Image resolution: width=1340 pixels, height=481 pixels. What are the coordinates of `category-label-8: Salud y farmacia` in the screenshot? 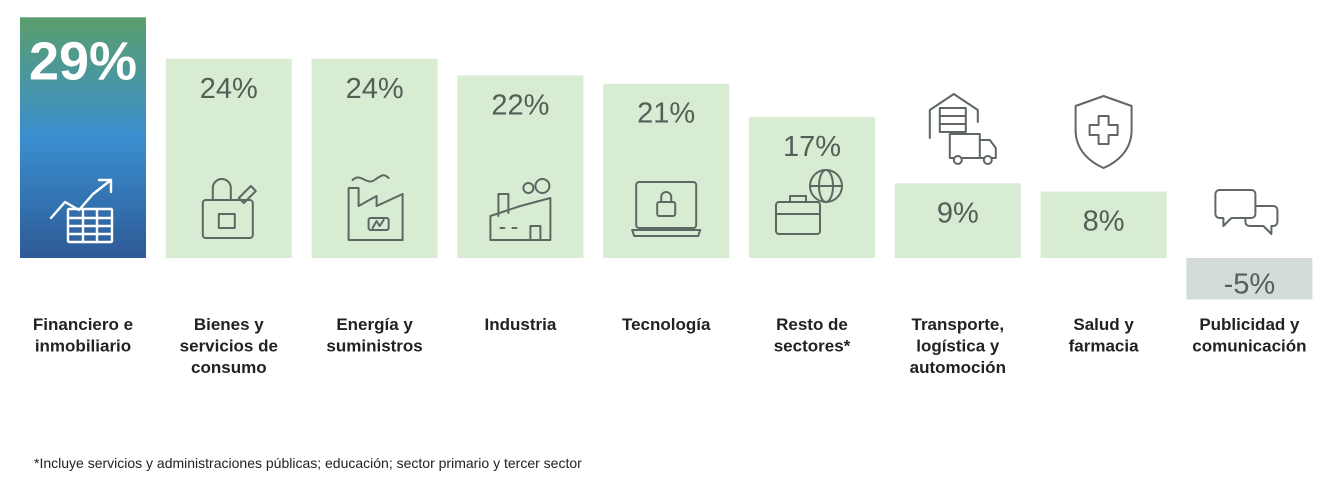 It's located at (1104, 335).